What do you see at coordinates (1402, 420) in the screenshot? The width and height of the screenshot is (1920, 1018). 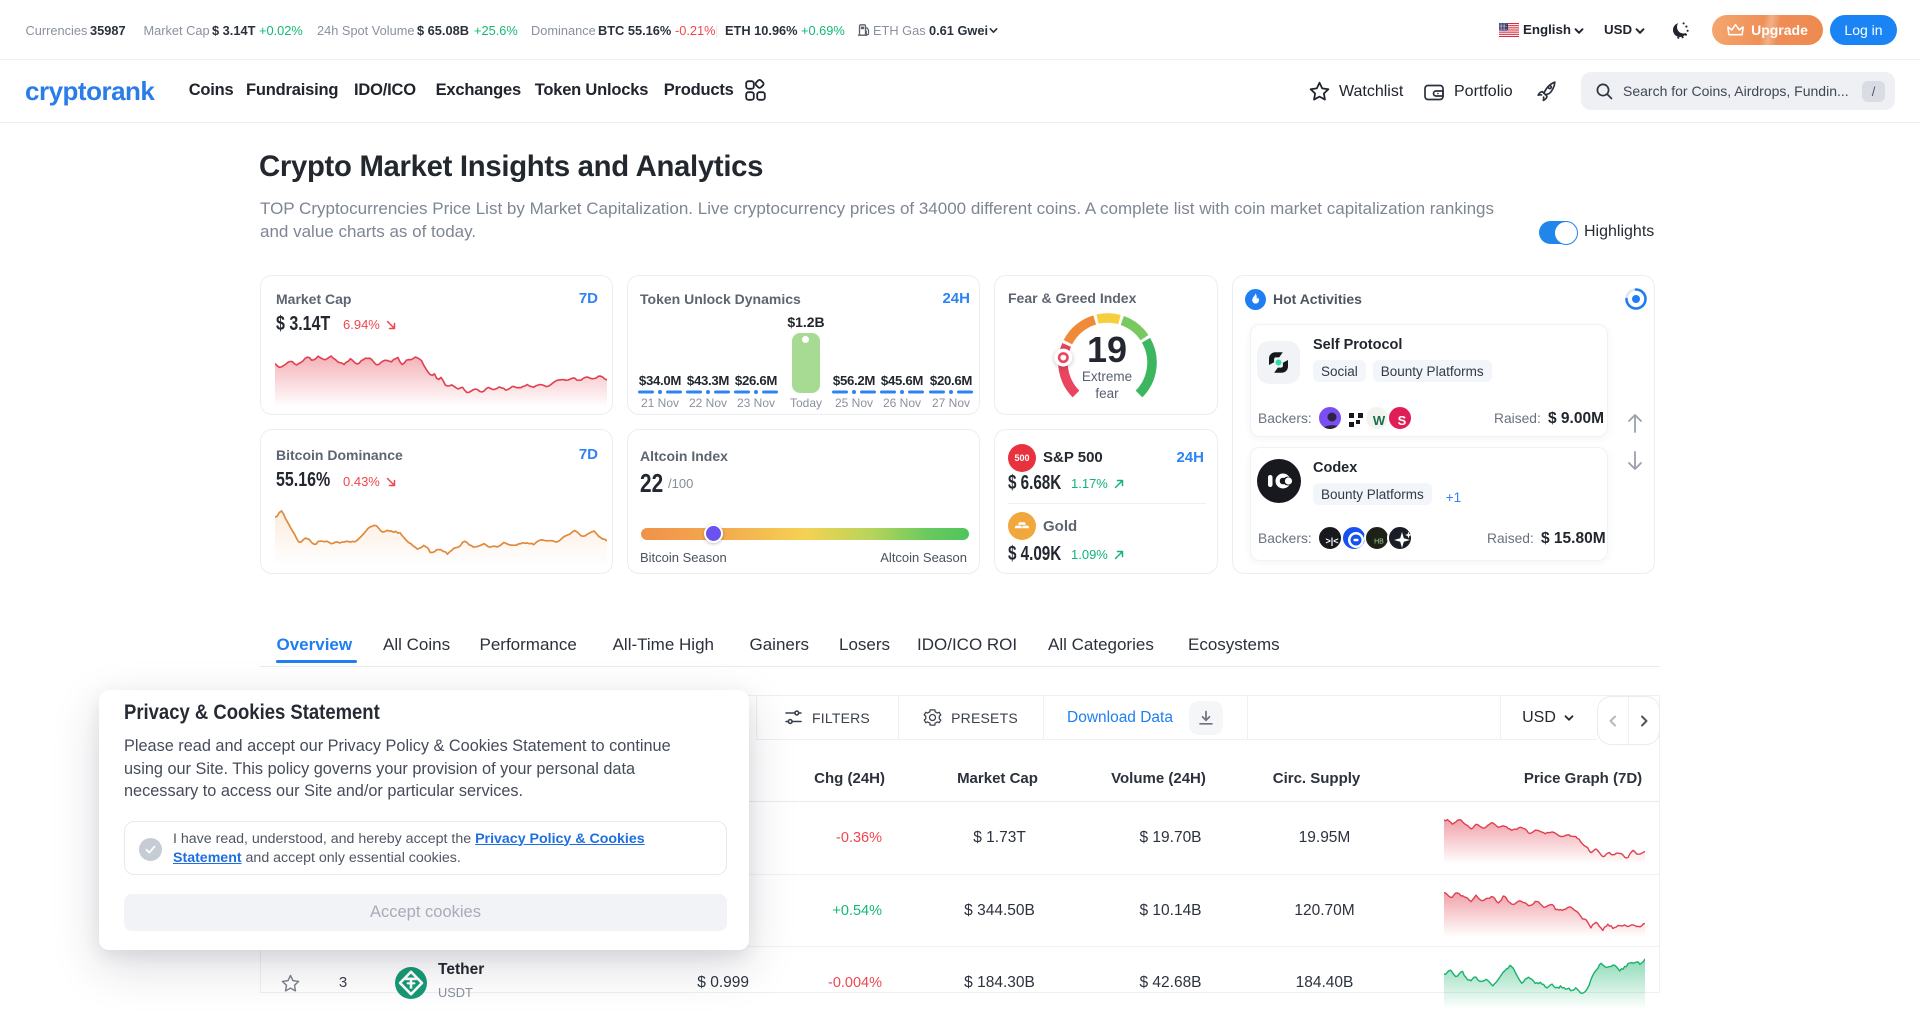 I see `svg-text: S` at bounding box center [1402, 420].